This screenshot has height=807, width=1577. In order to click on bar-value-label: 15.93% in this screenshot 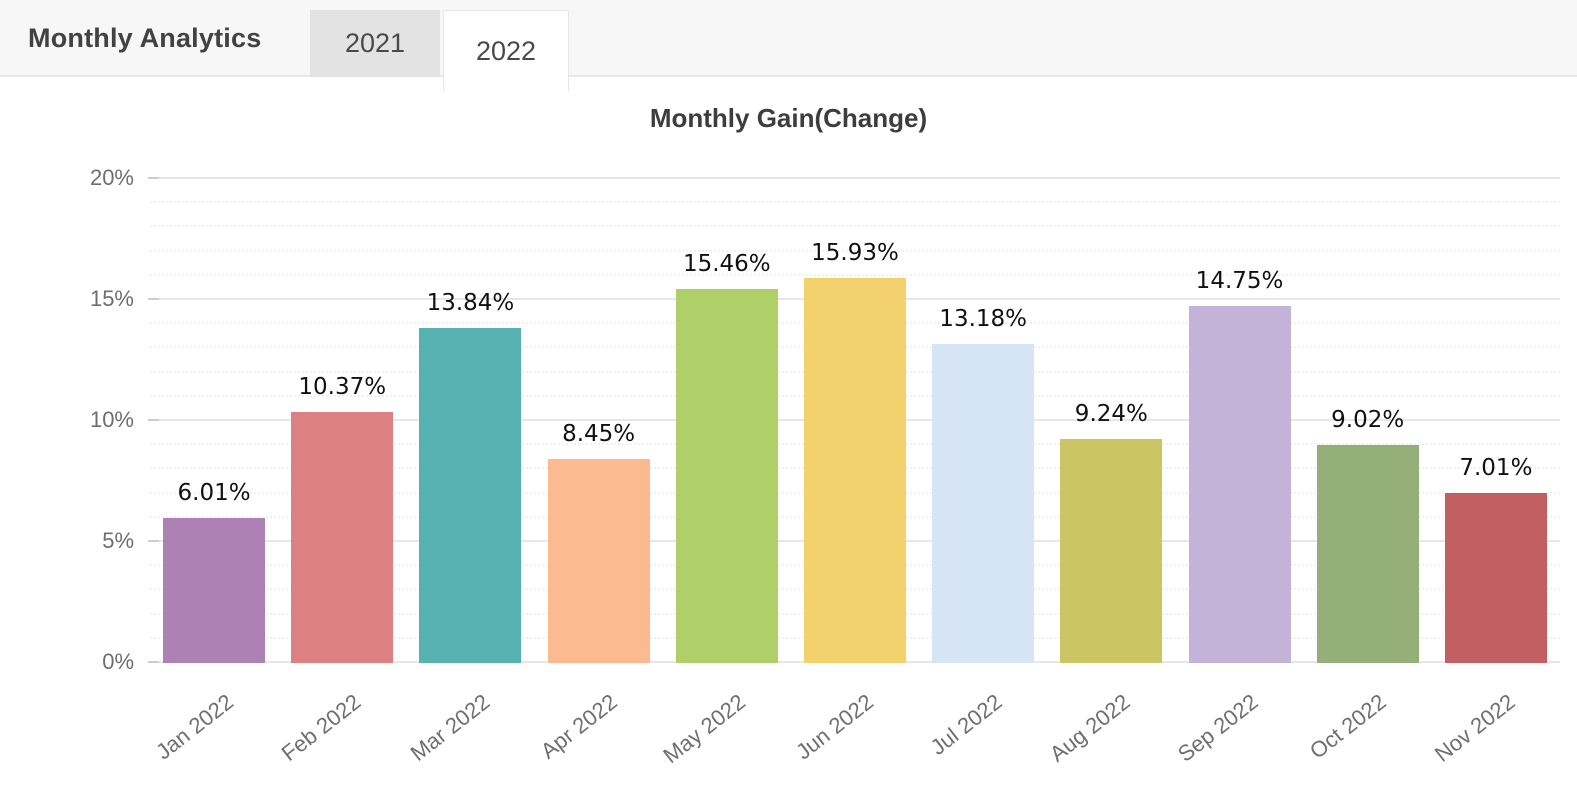, I will do `click(855, 252)`.